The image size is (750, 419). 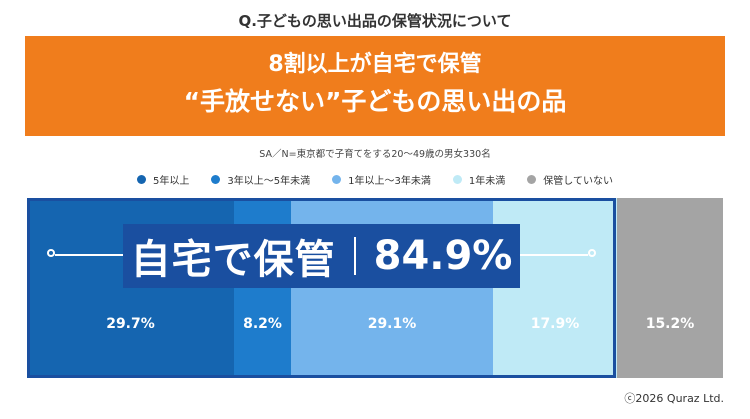 I want to click on legend-item: 1年以上～3年未満, so click(x=381, y=179).